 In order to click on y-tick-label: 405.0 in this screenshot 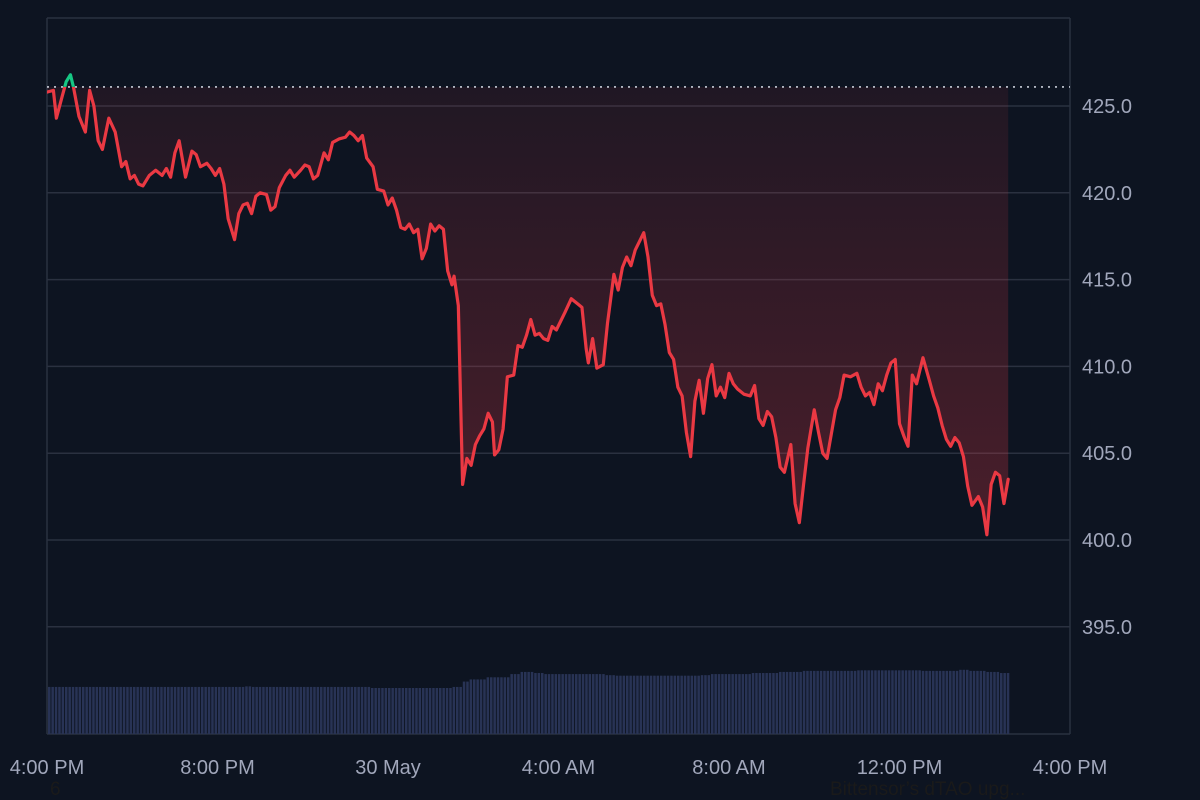, I will do `click(1107, 454)`.